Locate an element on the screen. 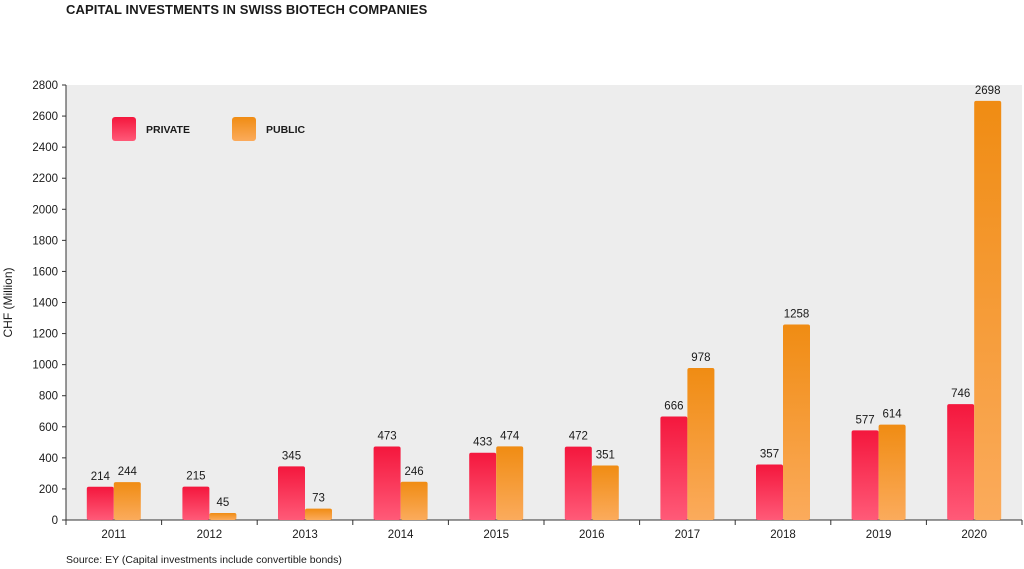 Image resolution: width=1024 pixels, height=569 pixels. legend-label-private: PRIVATE is located at coordinates (168, 130).